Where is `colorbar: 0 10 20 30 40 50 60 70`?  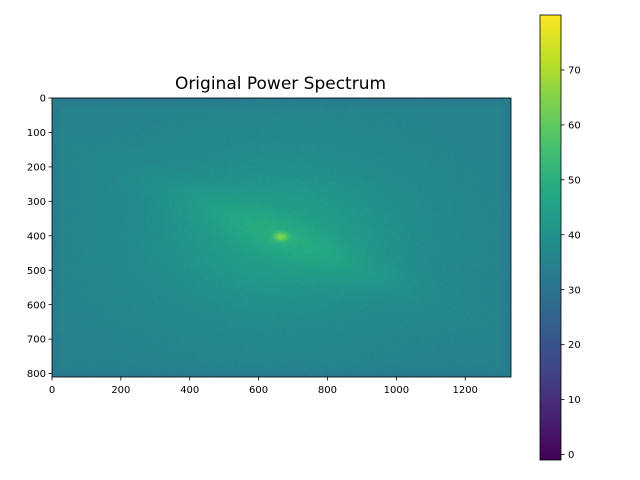 colorbar: 0 10 20 30 40 50 60 70 is located at coordinates (560, 237).